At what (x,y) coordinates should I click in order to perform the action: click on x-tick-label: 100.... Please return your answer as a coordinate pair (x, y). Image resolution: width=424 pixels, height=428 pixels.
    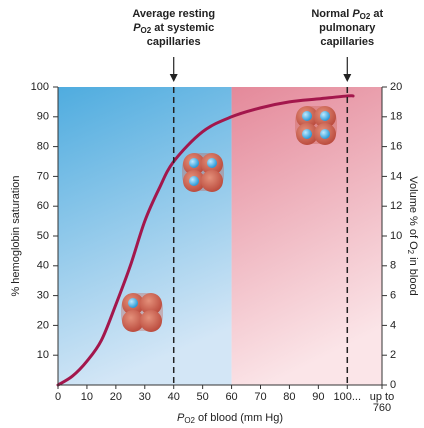
    Looking at the image, I should click on (347, 397).